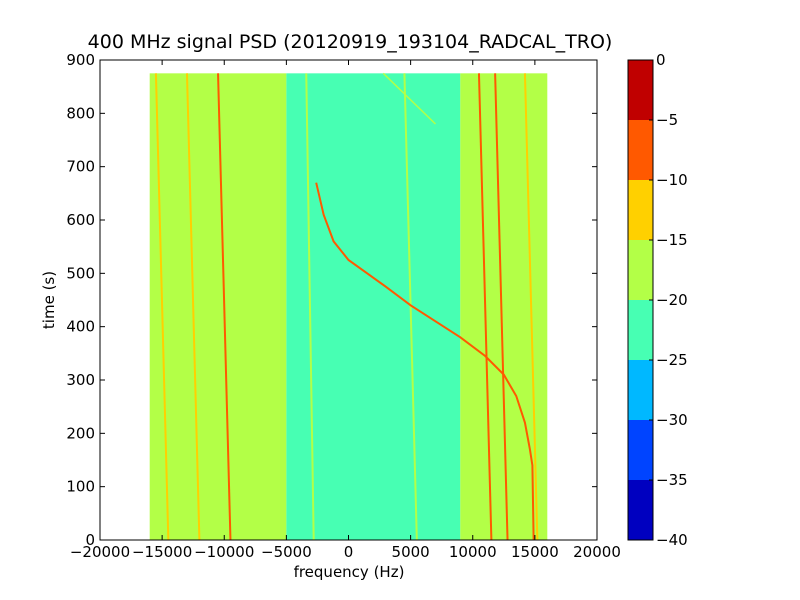  Describe the element at coordinates (667, 120) in the screenshot. I see `colorbar-tick-label-2: −5` at that location.